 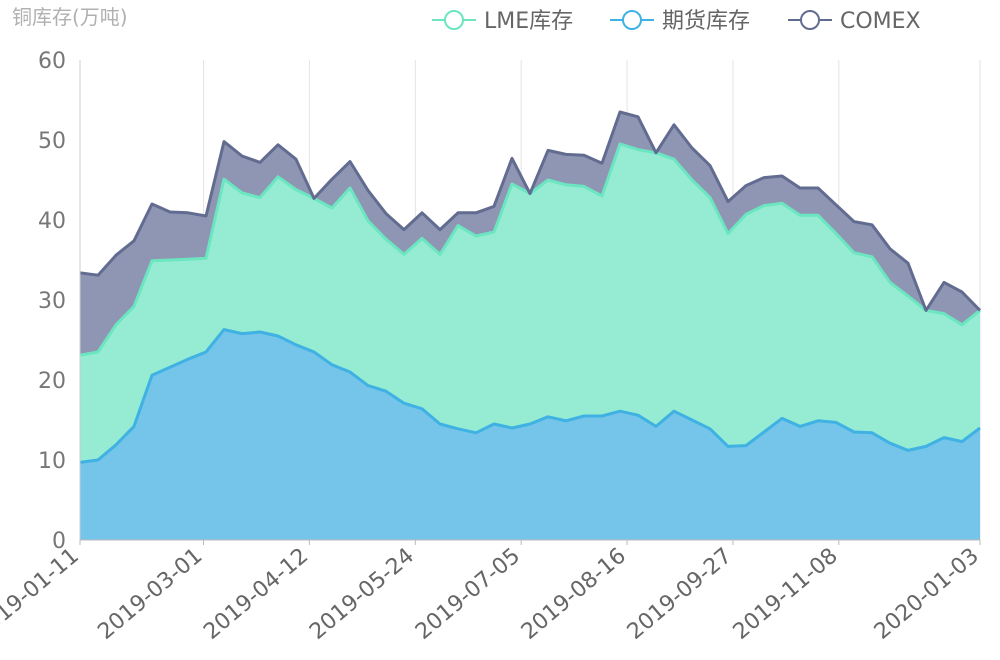 I want to click on x-tick-label: 2019-05-24, so click(x=362, y=593).